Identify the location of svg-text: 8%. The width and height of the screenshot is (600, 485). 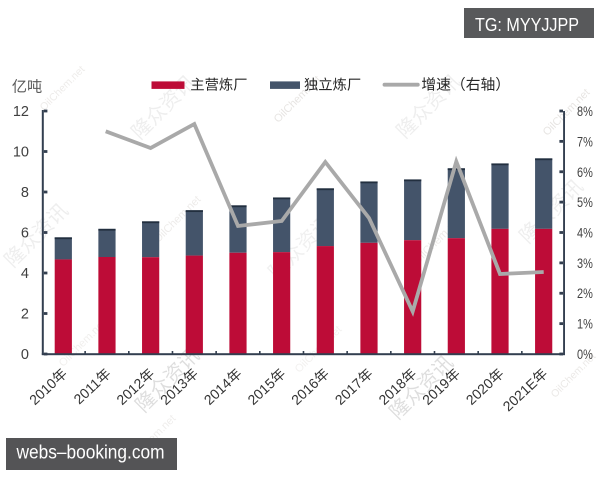
(585, 112).